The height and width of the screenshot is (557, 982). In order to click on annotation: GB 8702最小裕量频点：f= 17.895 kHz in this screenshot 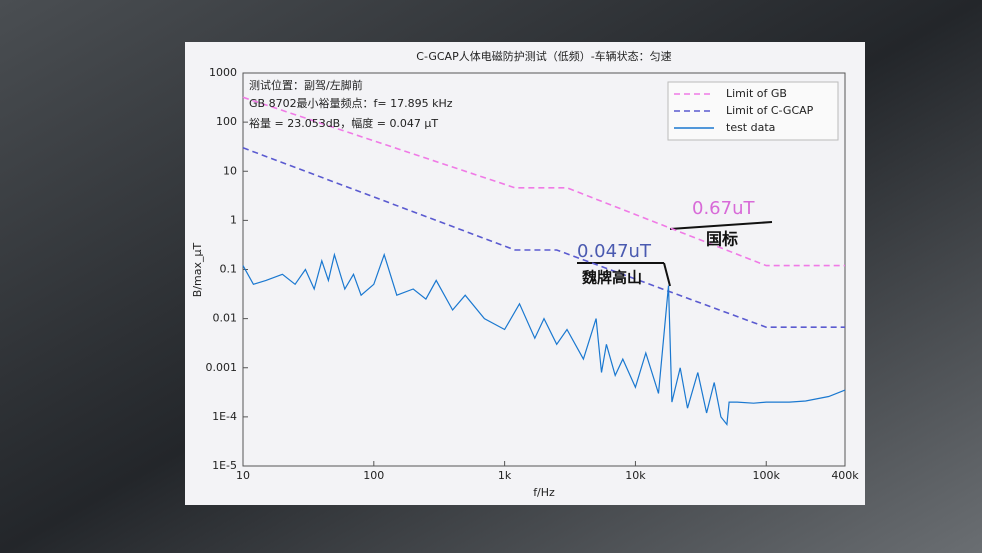, I will do `click(351, 103)`.